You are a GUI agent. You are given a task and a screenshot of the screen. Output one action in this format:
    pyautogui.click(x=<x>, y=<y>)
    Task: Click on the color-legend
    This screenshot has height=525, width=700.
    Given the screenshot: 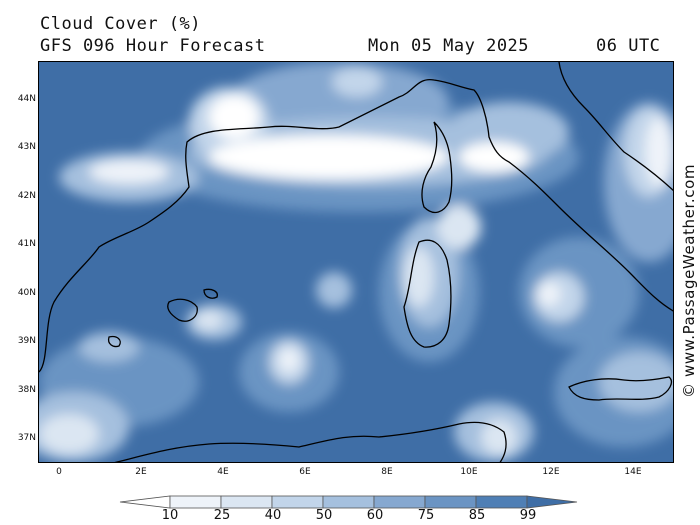 What is the action you would take?
    pyautogui.click(x=348, y=502)
    